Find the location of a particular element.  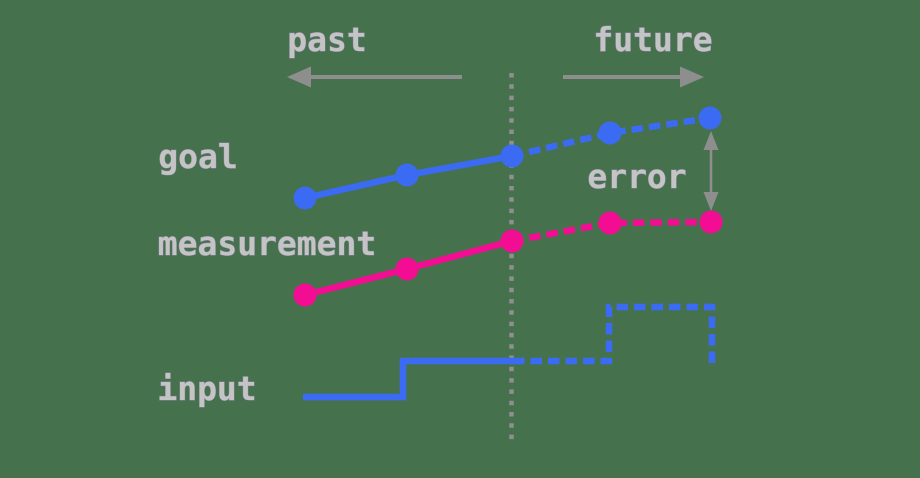

measurement-series is located at coordinates (508, 258).